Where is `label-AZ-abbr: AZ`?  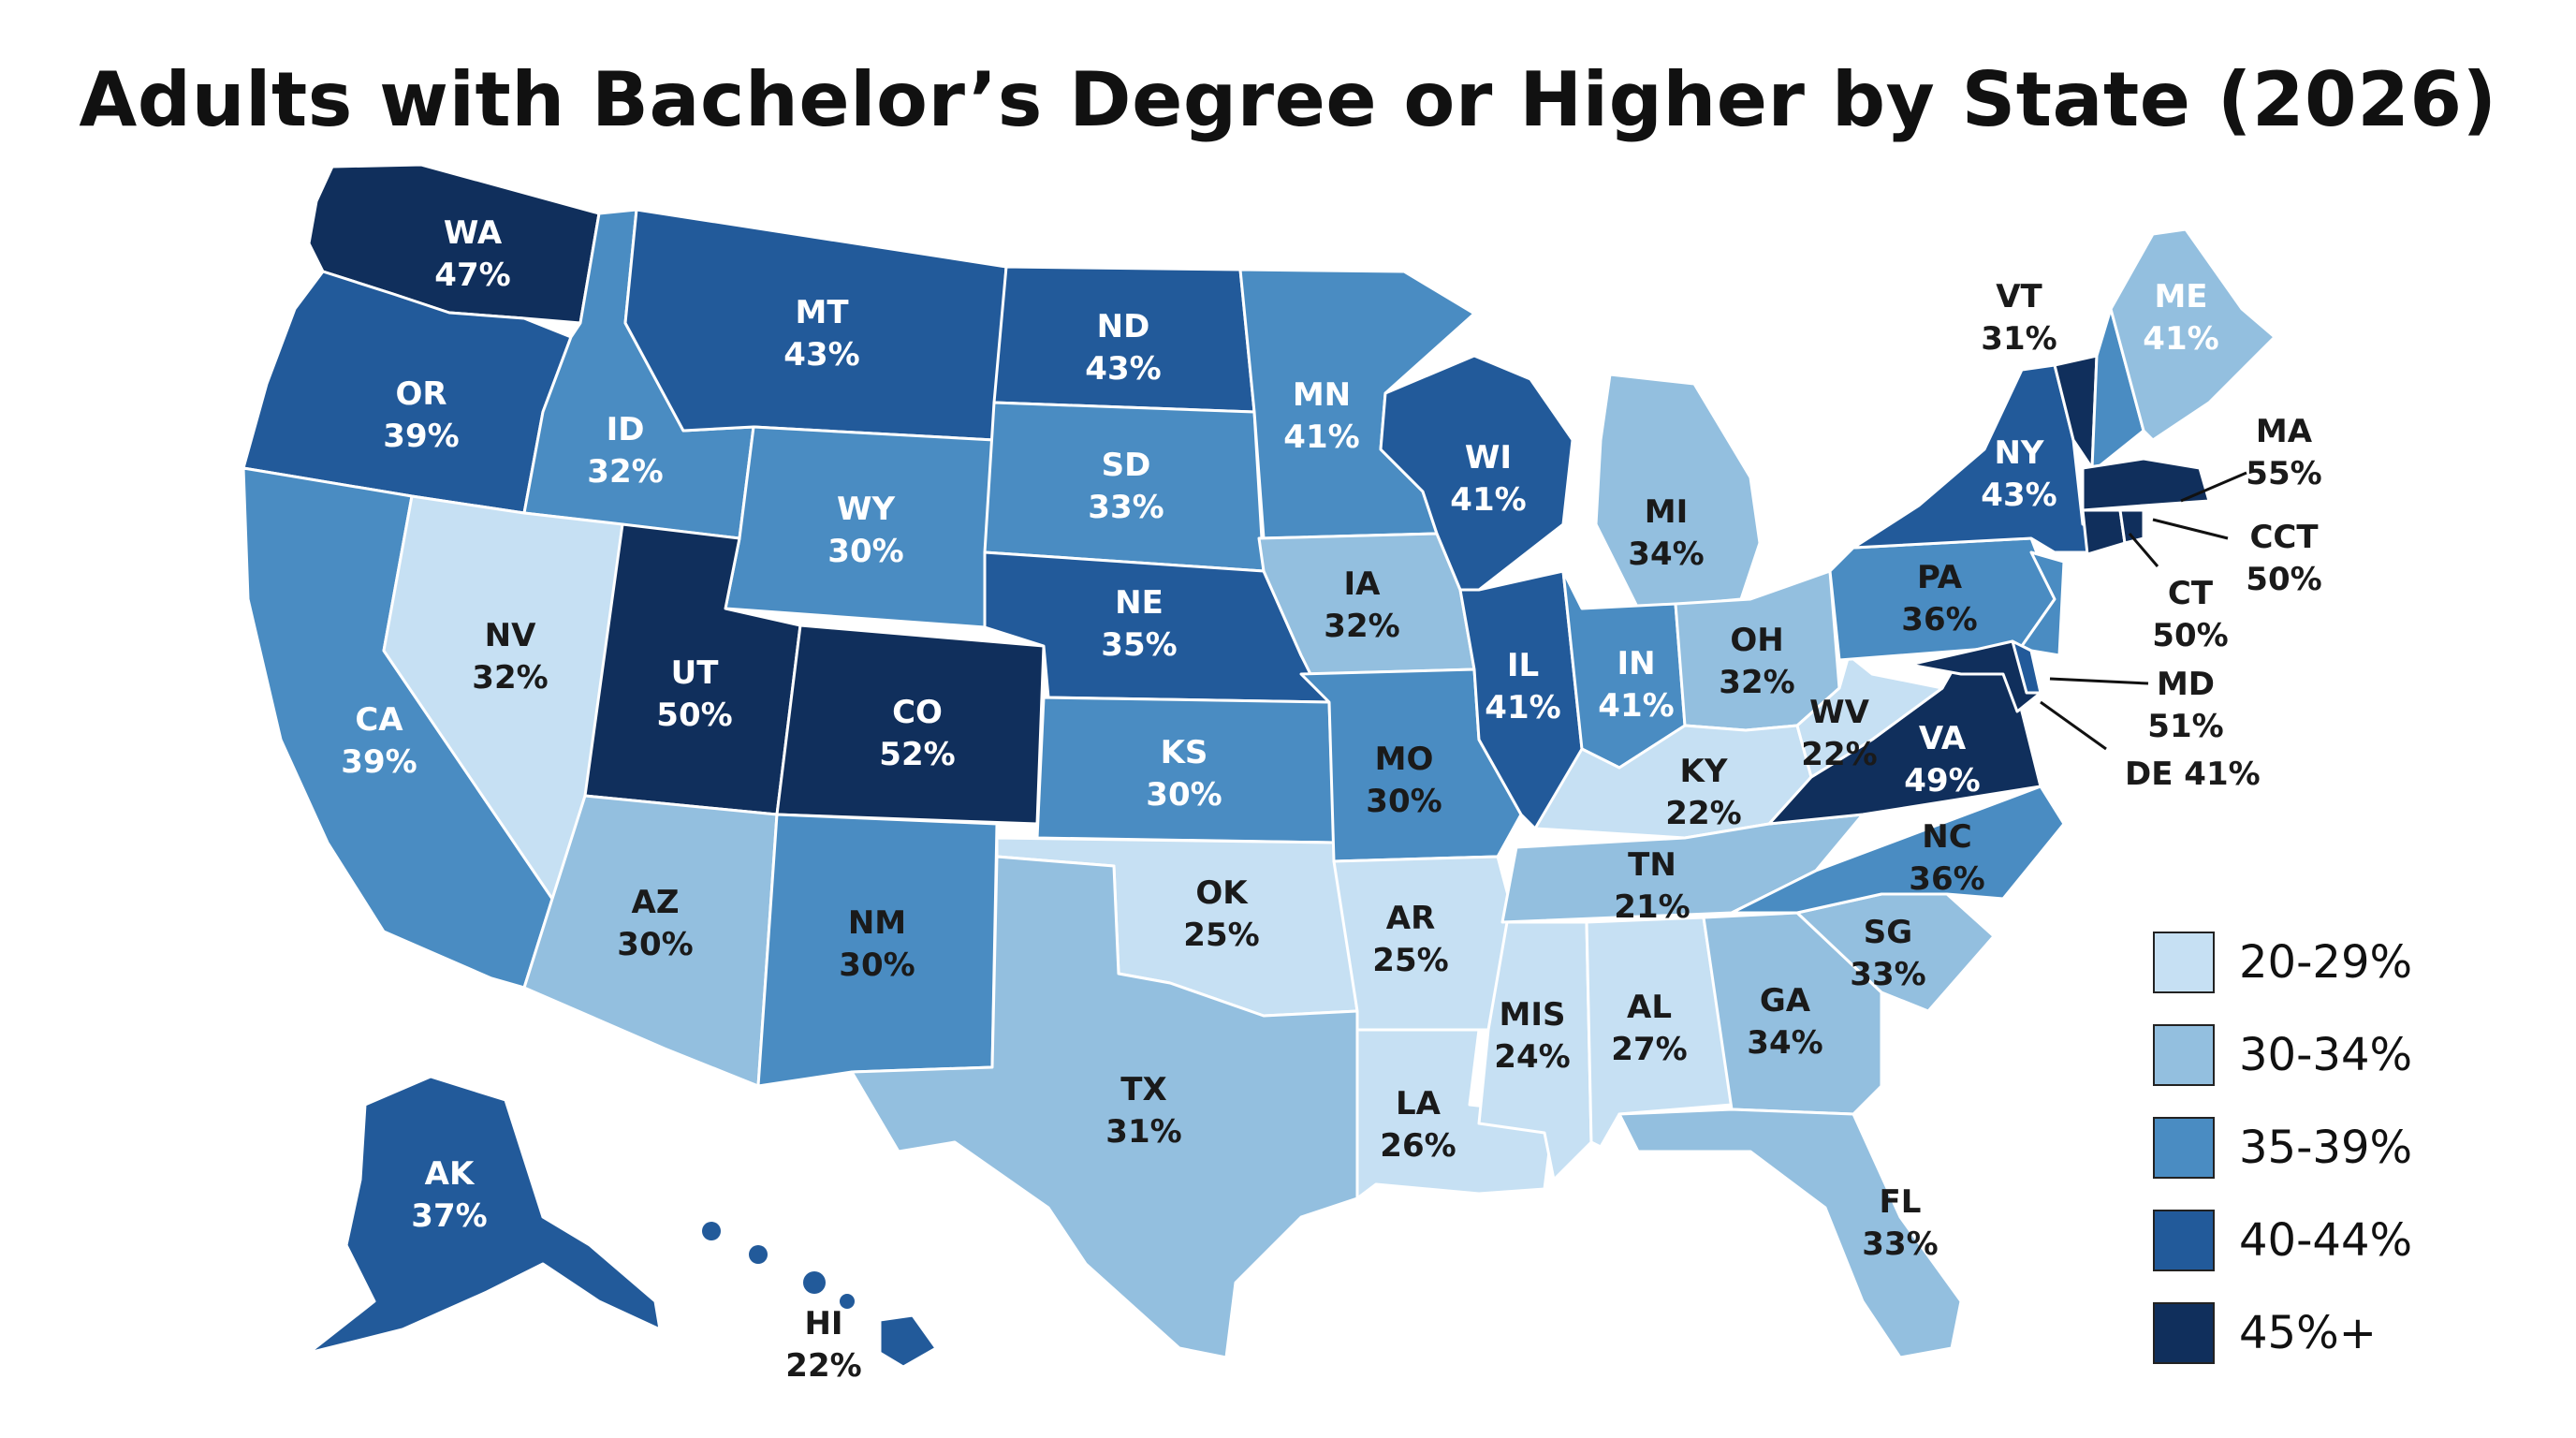
label-AZ-abbr: AZ is located at coordinates (656, 902).